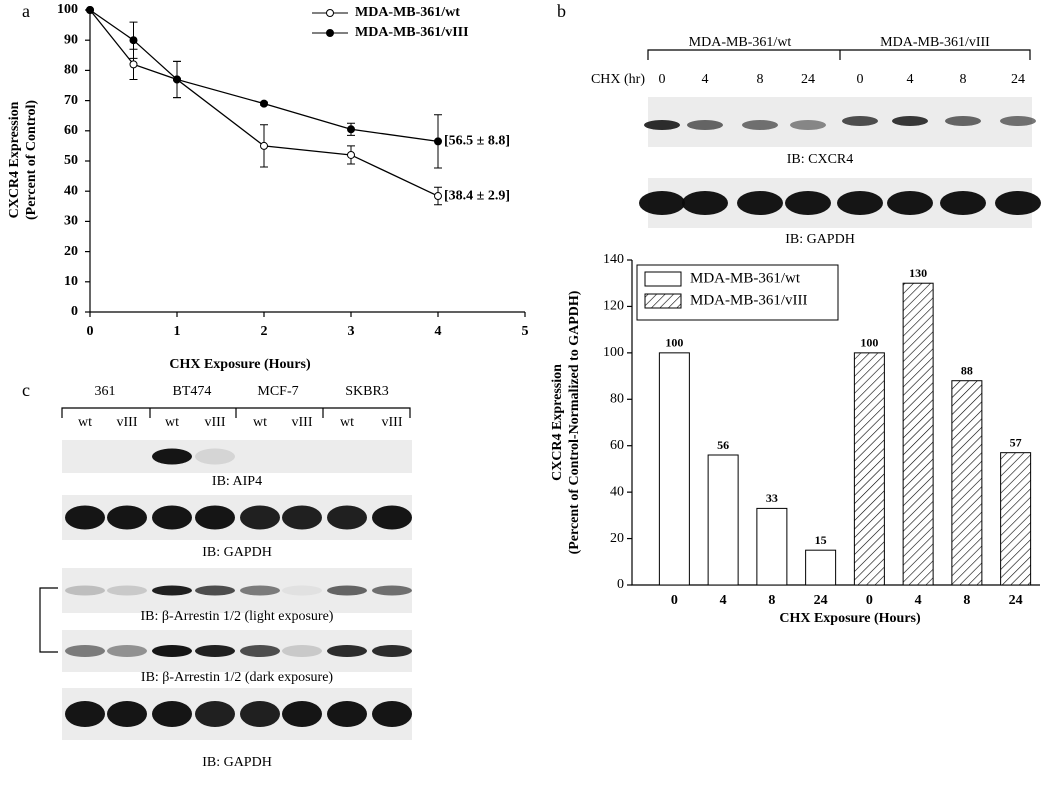 The height and width of the screenshot is (788, 1050). What do you see at coordinates (740, 42) in the screenshot?
I see `group-label: MDA-MB-361/wt` at bounding box center [740, 42].